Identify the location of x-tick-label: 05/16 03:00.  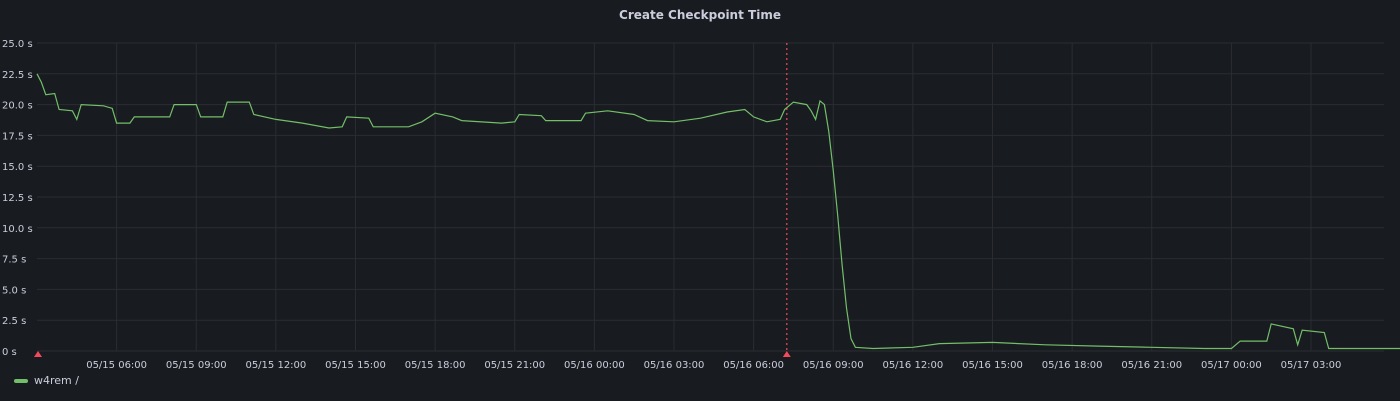
(674, 365).